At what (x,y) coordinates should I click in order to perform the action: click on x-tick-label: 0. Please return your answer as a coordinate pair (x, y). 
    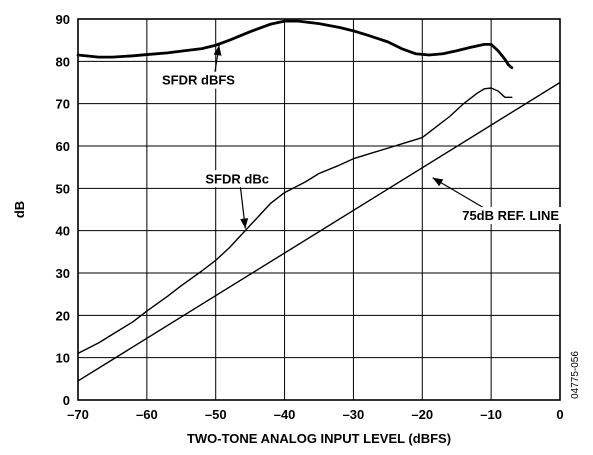
    Looking at the image, I should click on (559, 414).